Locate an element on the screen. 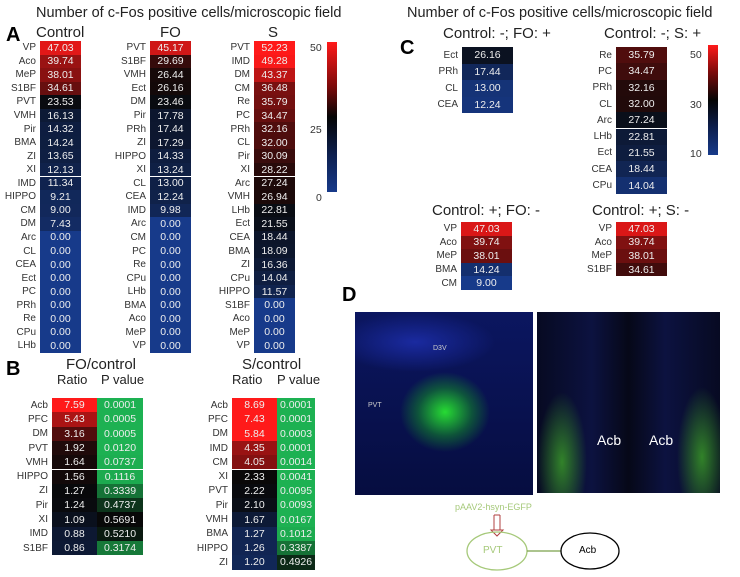 Image resolution: width=740 pixels, height=577 pixels. heat-cell: 52.23 is located at coordinates (274, 48).